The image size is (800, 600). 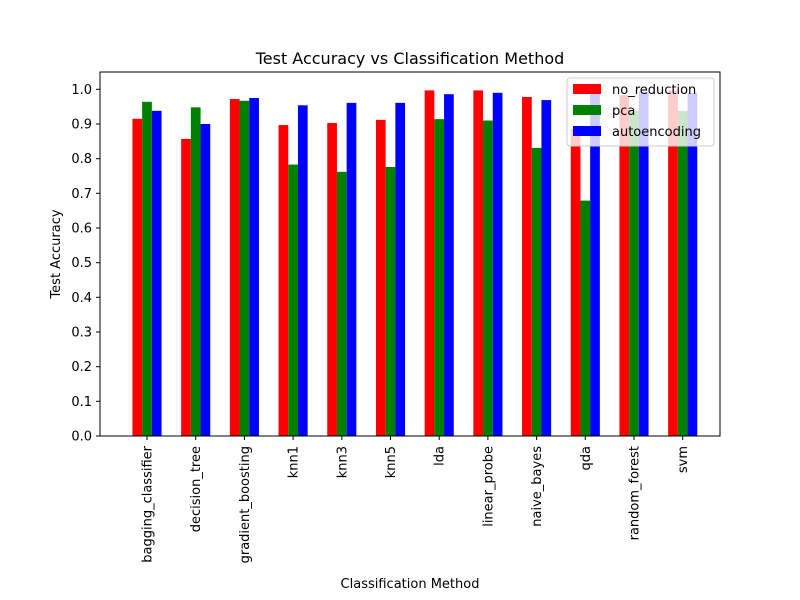 What do you see at coordinates (634, 273) in the screenshot?
I see `bar-pca-random_forest` at bounding box center [634, 273].